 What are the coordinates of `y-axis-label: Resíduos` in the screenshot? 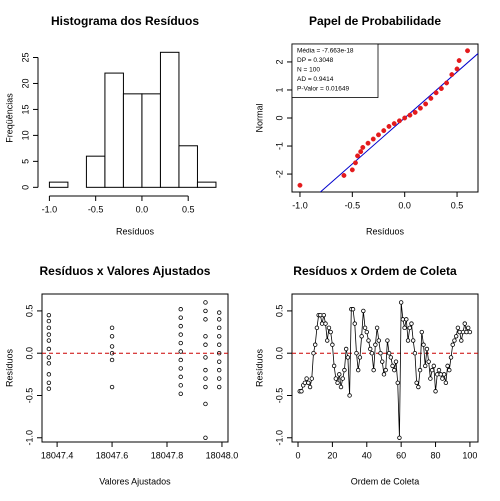 It's located at (9, 367).